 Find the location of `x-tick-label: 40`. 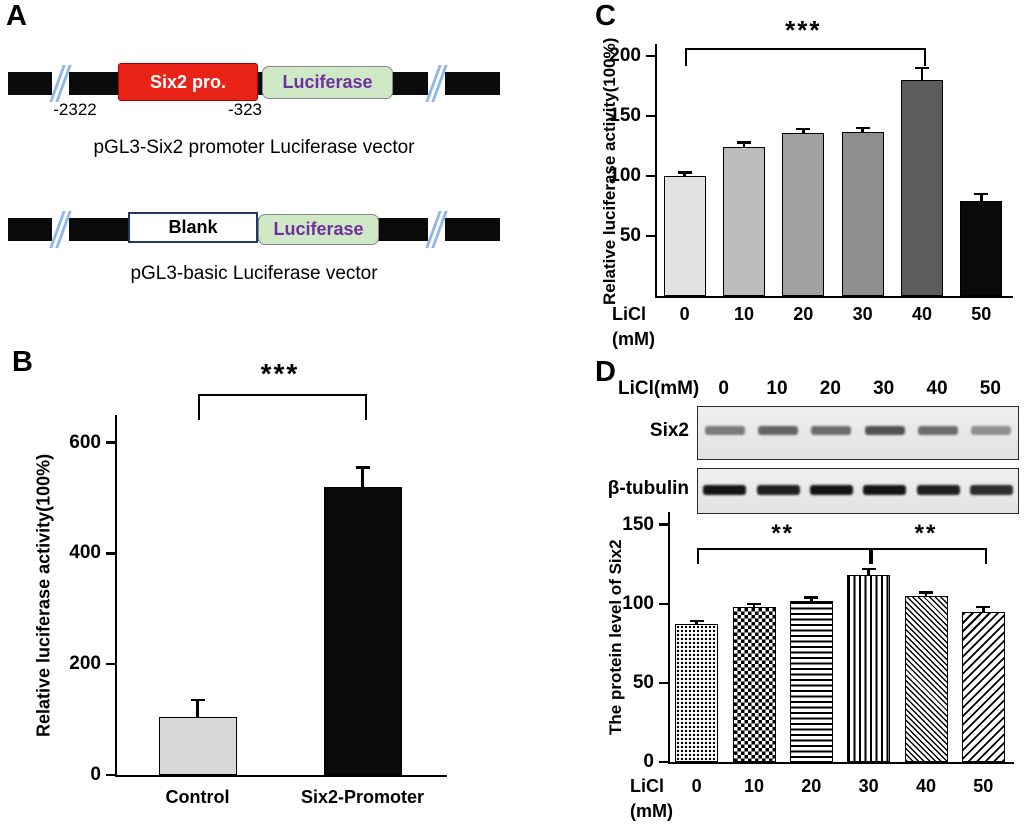

x-tick-label: 40 is located at coordinates (921, 314).